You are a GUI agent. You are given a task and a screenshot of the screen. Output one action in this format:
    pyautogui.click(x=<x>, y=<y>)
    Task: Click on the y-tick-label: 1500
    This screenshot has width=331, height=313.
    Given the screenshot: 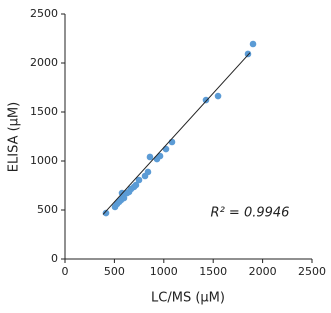 What is the action you would take?
    pyautogui.click(x=44, y=111)
    